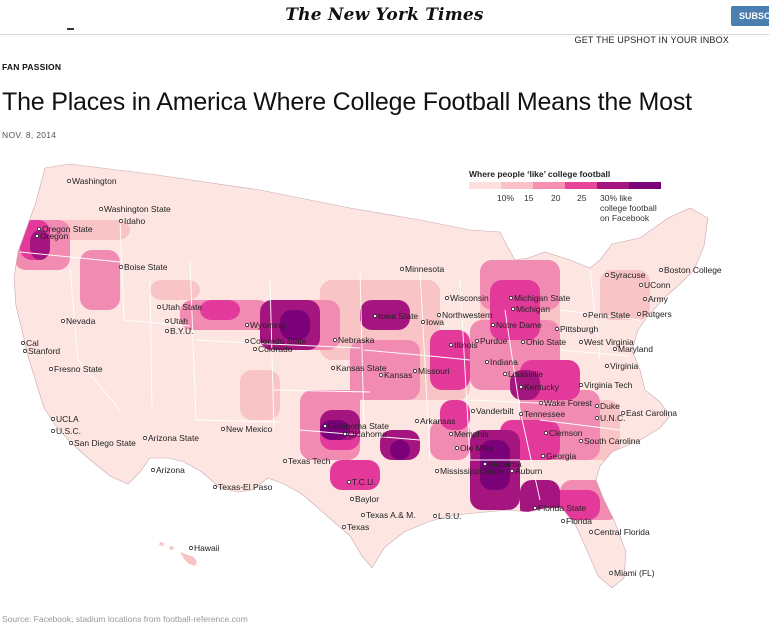 The height and width of the screenshot is (633, 769). I want to click on city-label-17: U.S.C., so click(68, 431).